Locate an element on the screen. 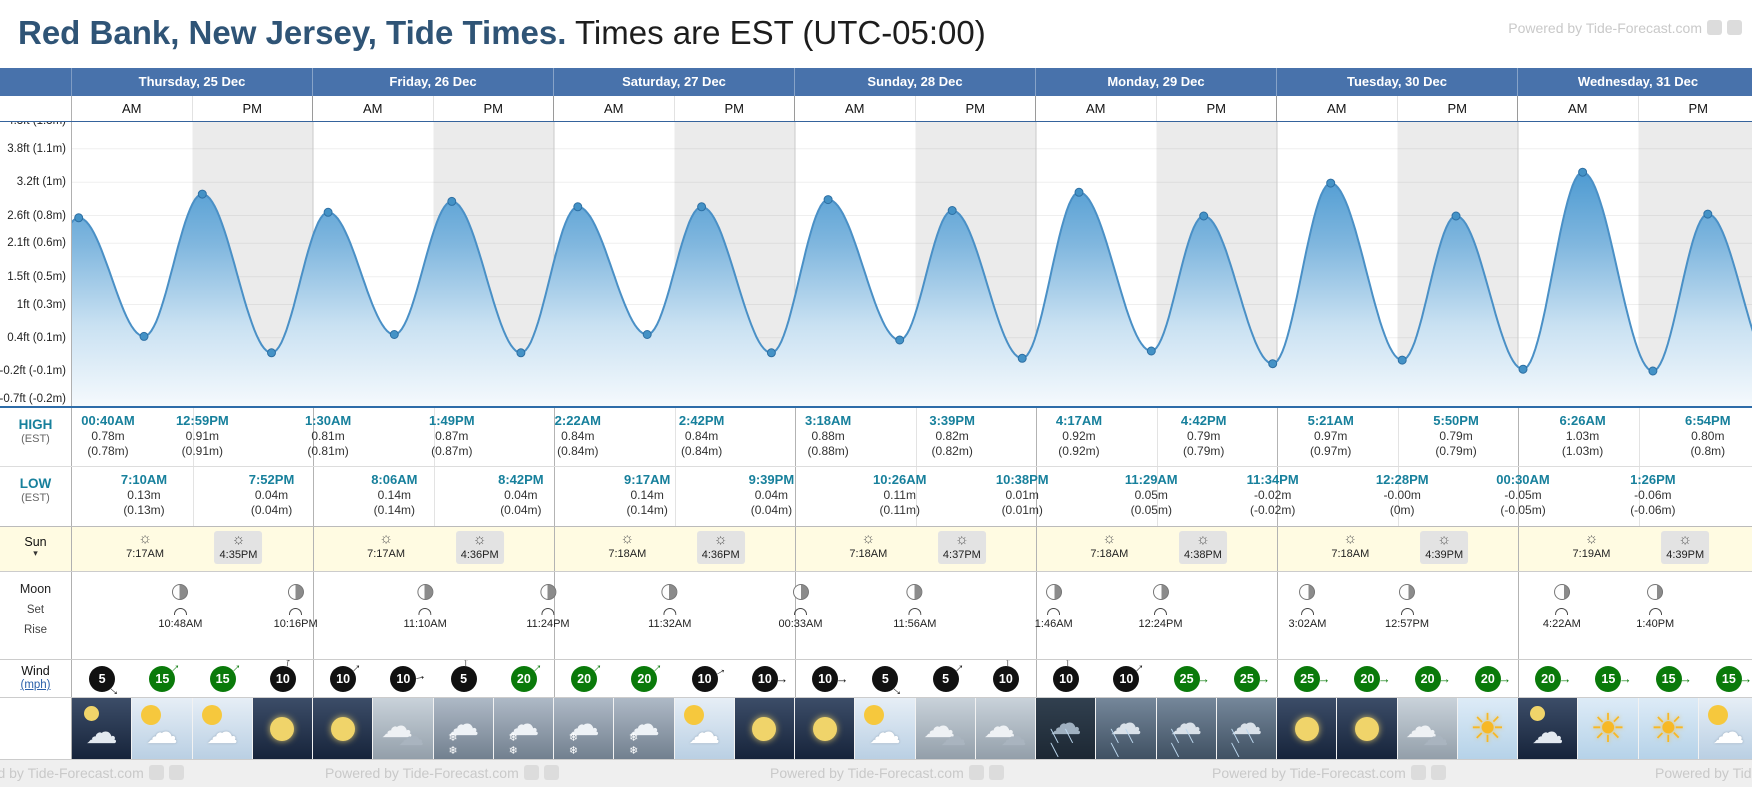  low-tide-entry: 7:52PM 0.04m (0.04m) is located at coordinates (272, 494).